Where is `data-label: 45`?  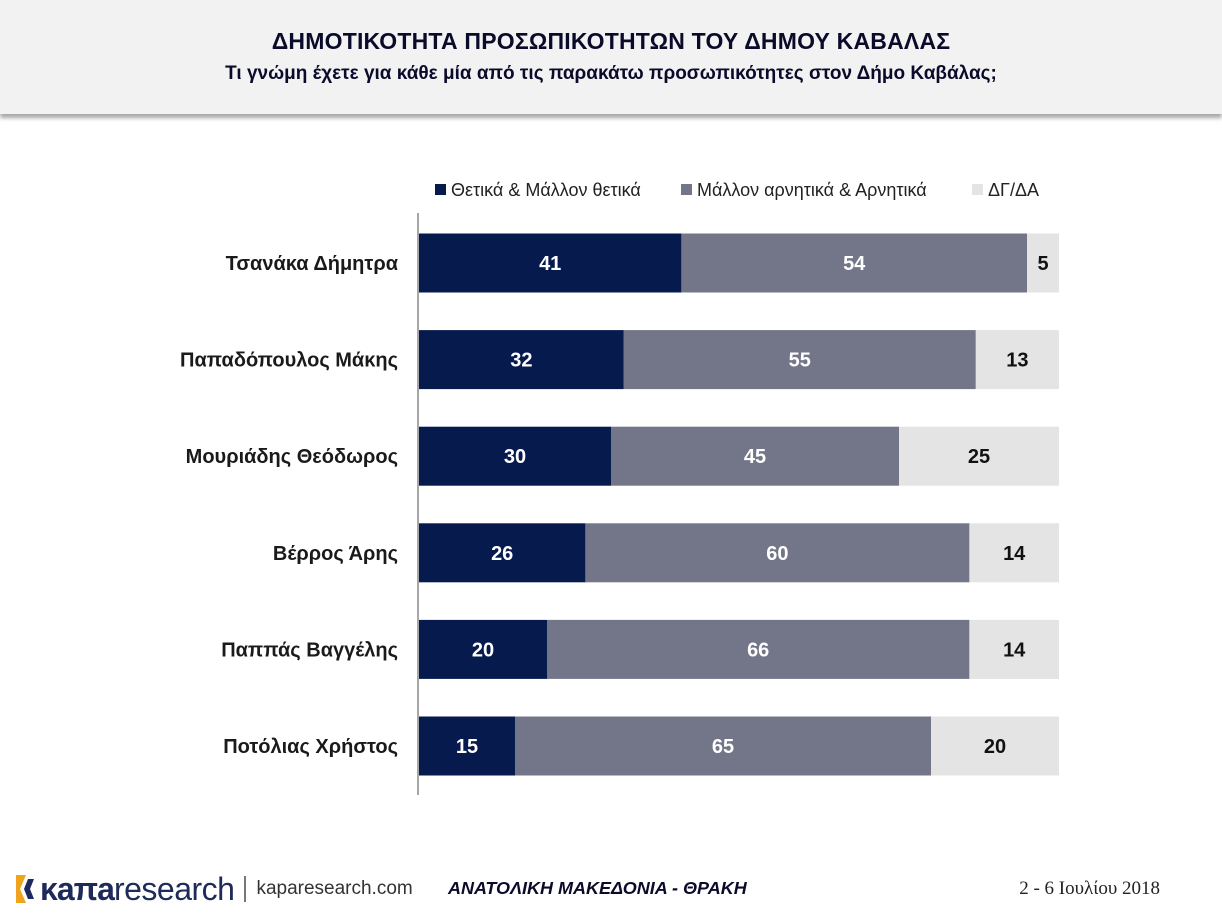 data-label: 45 is located at coordinates (755, 457).